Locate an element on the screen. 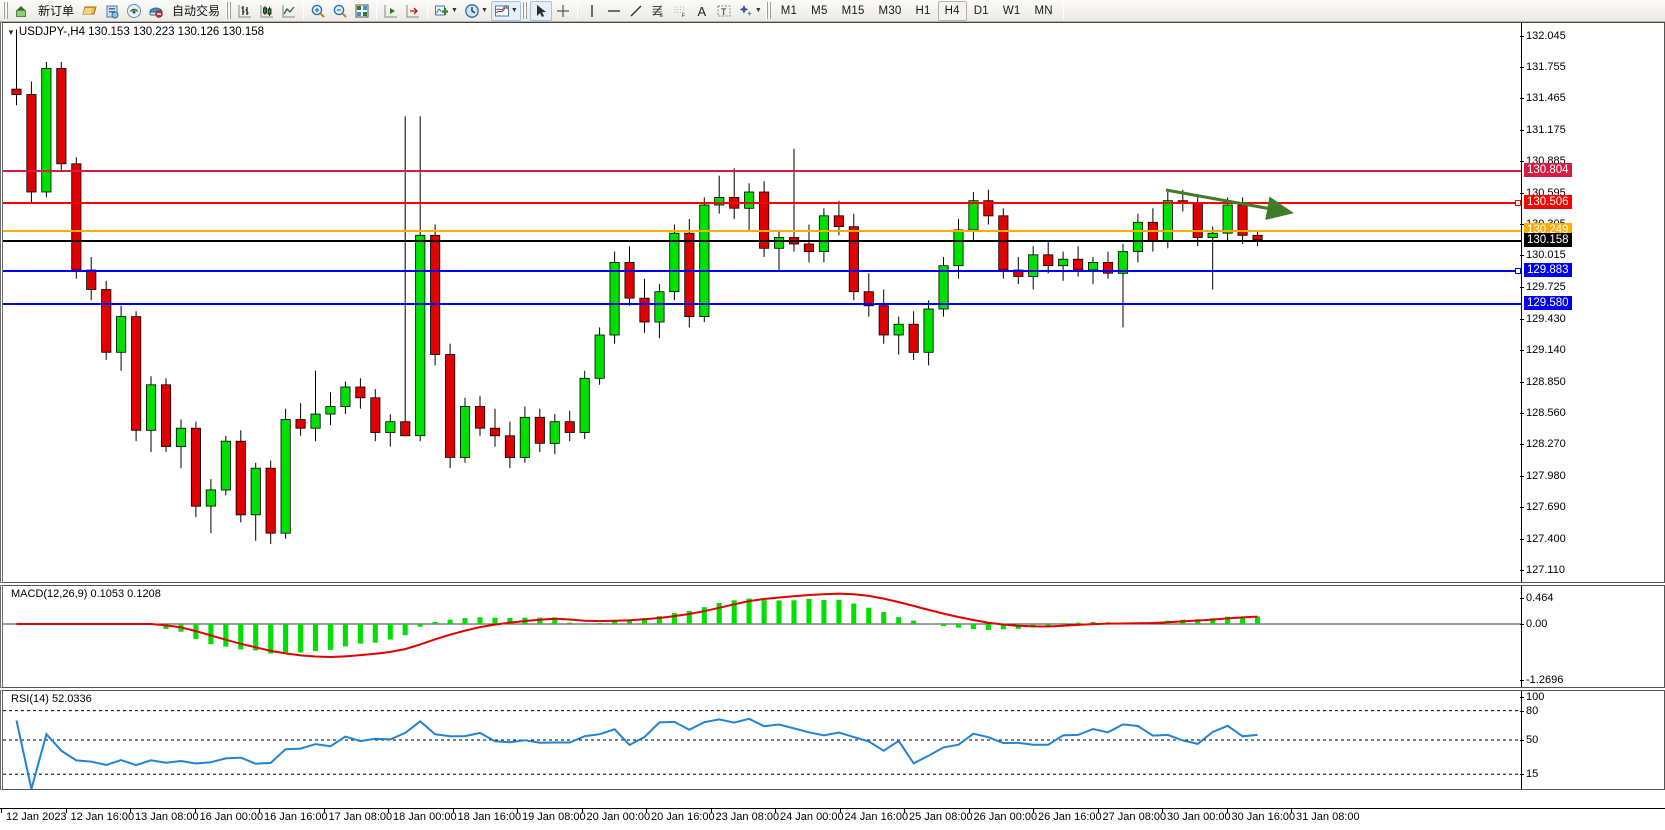 This screenshot has height=830, width=1665. price-label-support-lower: 129.580 is located at coordinates (1548, 302).